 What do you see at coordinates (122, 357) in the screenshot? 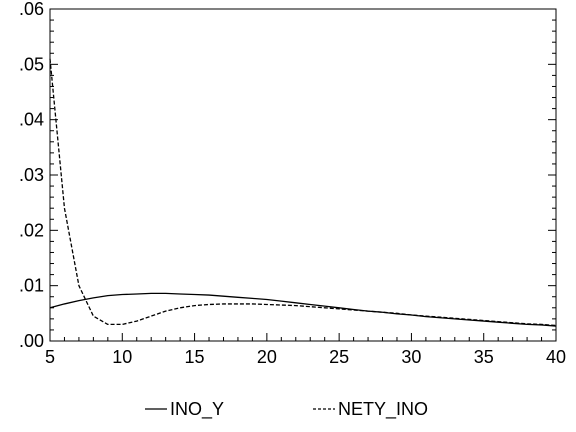
I see `x-tick-label: 10` at bounding box center [122, 357].